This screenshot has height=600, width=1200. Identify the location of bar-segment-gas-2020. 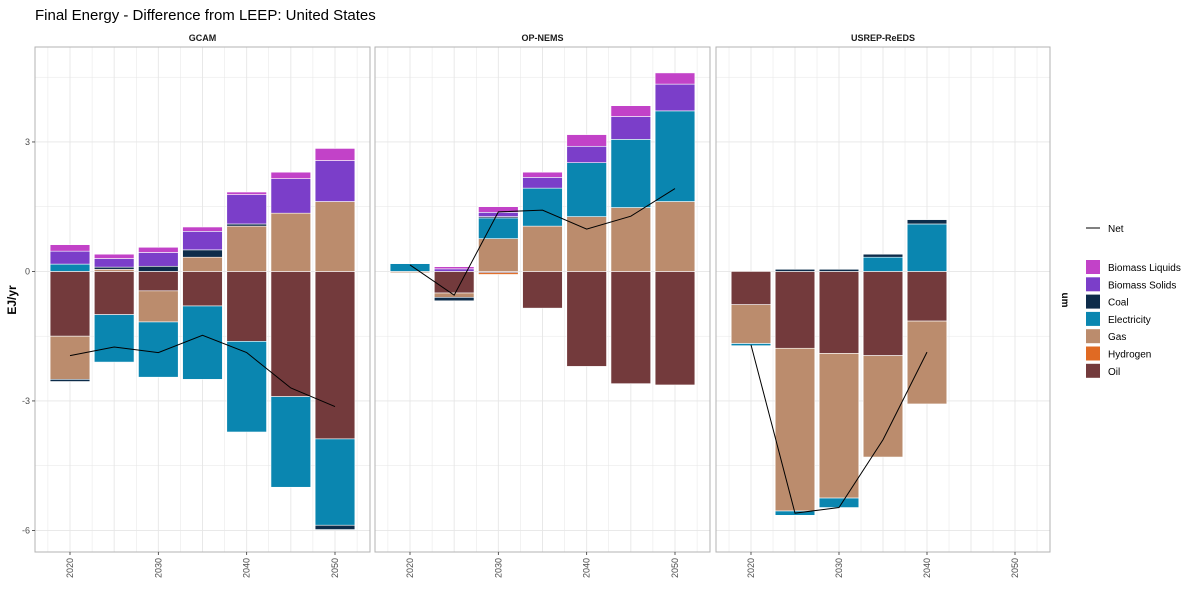
(70, 357).